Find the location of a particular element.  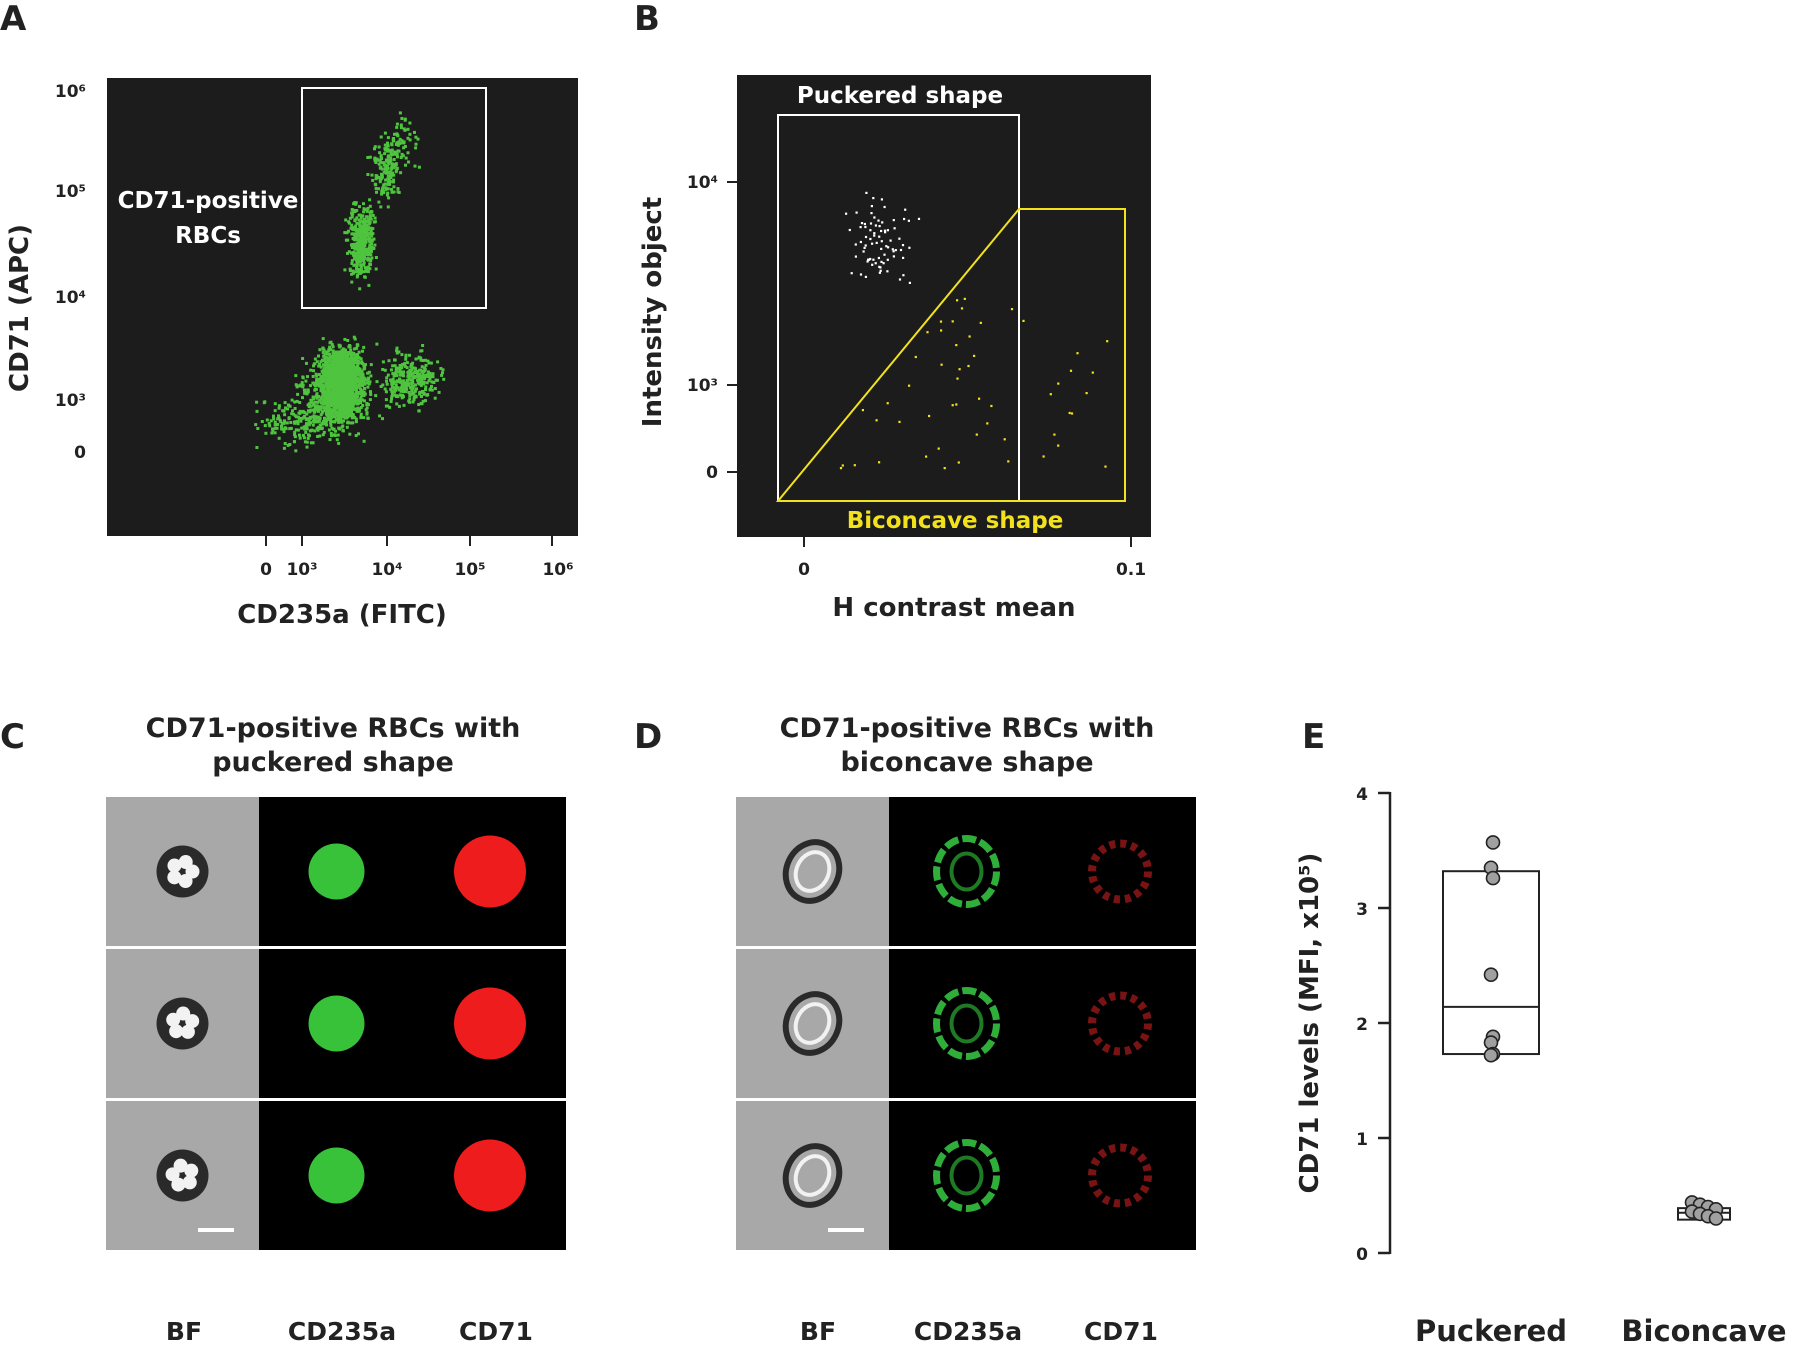

brightfield-cell-detail is located at coordinates (192, 1021).